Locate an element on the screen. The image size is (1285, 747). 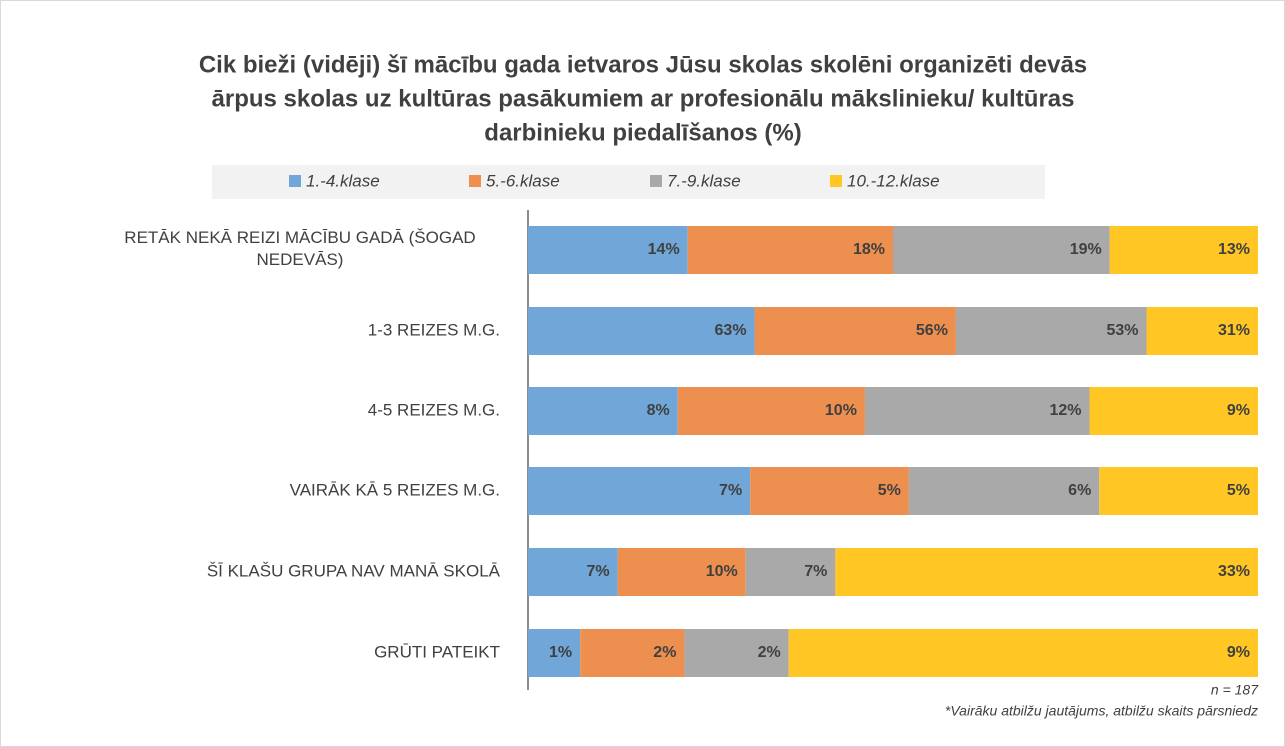
note: n = 187 is located at coordinates (1235, 690).